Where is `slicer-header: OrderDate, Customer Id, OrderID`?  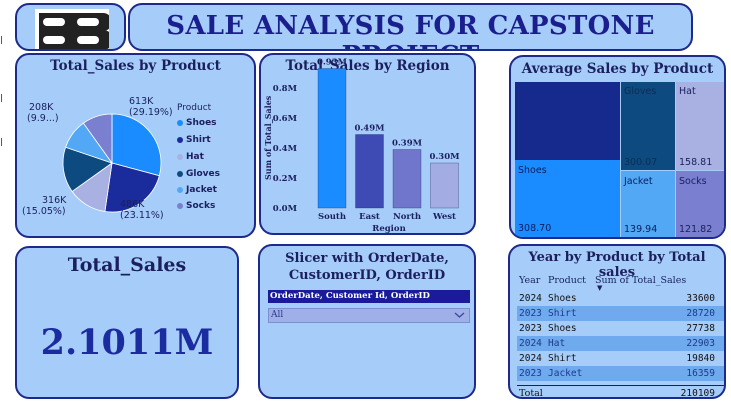
slicer-header: OrderDate, Customer Id, OrderID is located at coordinates (369, 296).